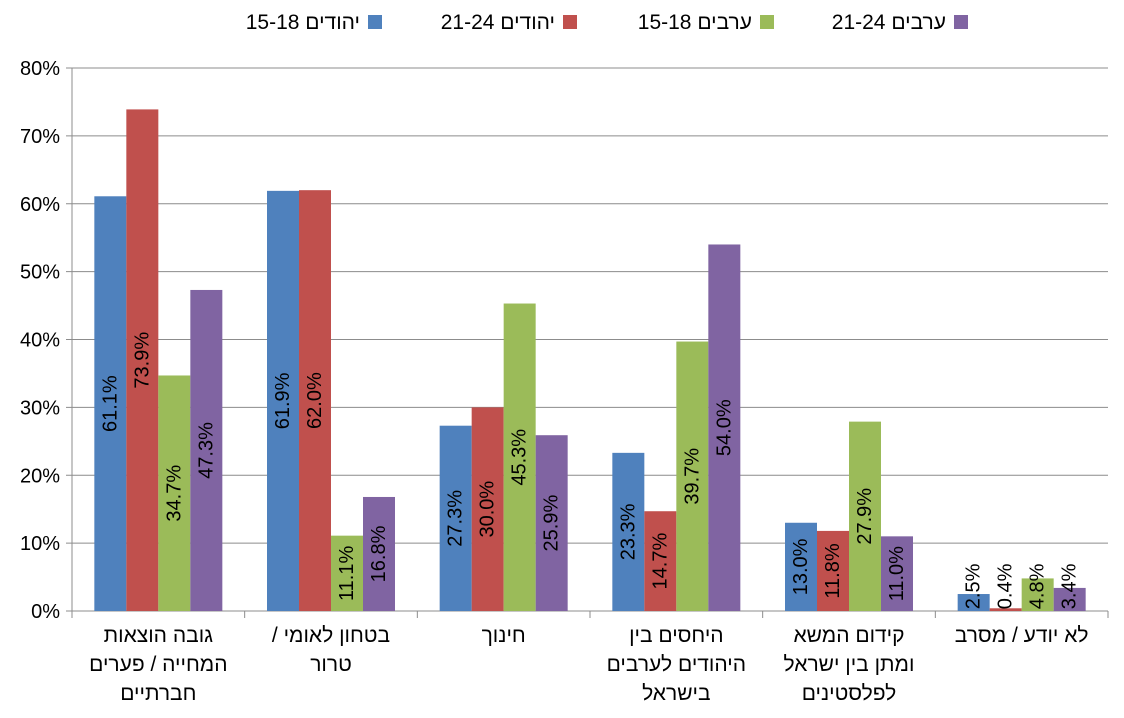  What do you see at coordinates (1038, 586) in the screenshot?
I see `data-label: 4.8%` at bounding box center [1038, 586].